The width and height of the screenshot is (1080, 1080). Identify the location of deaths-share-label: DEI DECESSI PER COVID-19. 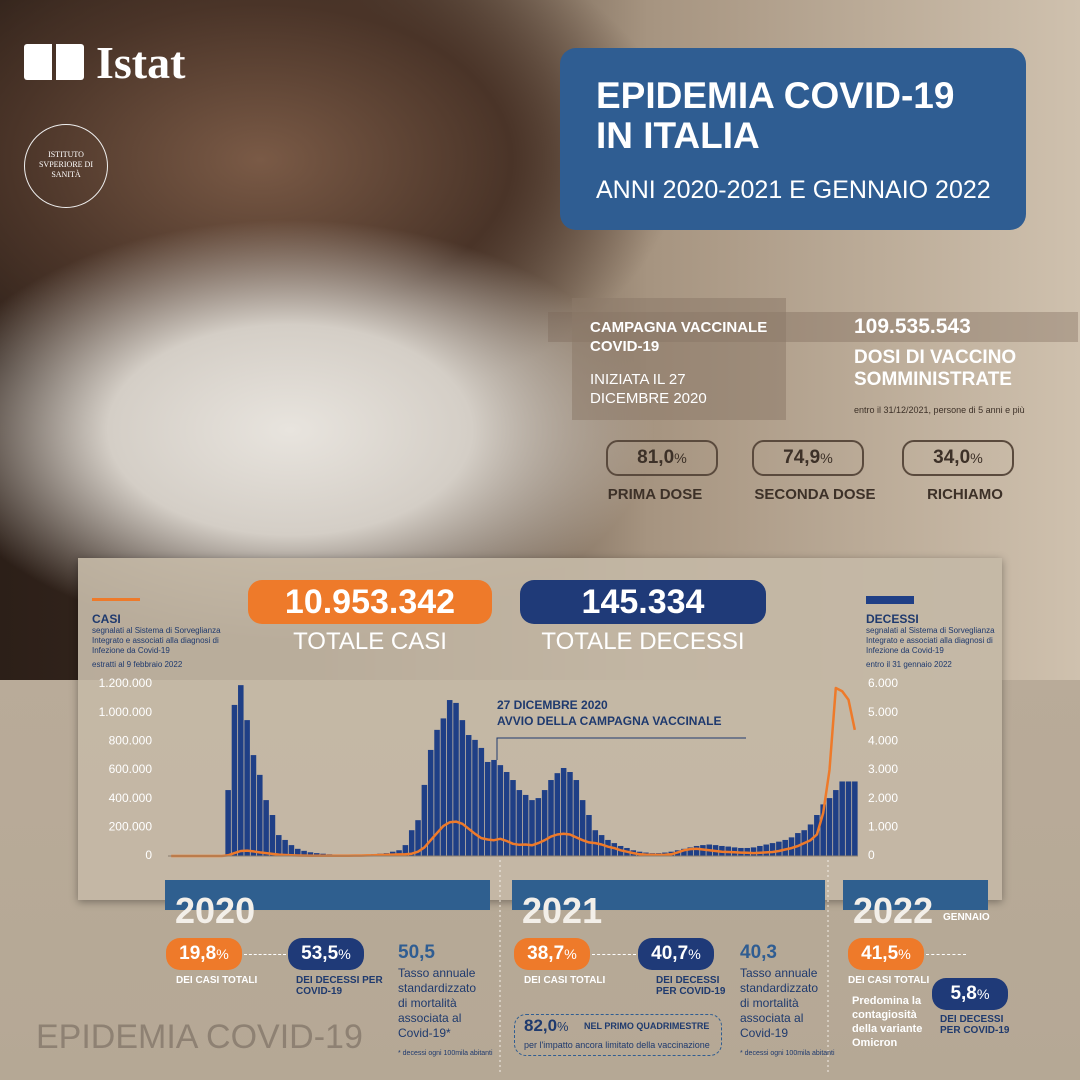
(339, 986).